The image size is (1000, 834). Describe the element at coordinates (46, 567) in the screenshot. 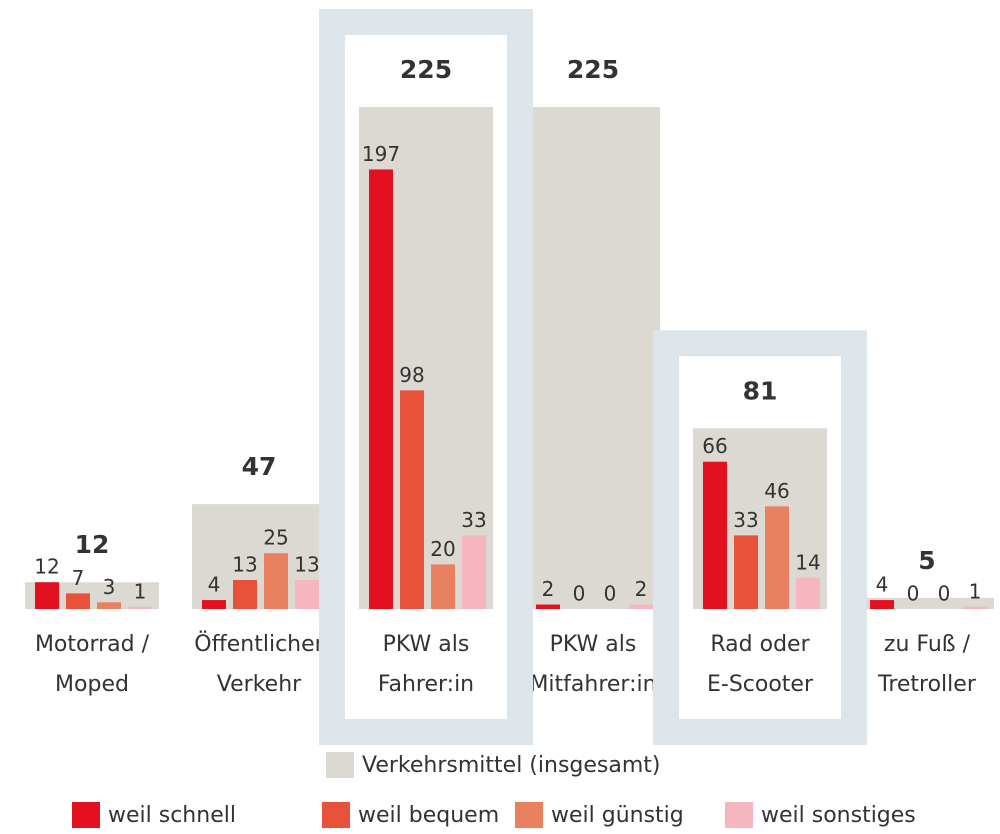

I see `value-label: 12` at that location.